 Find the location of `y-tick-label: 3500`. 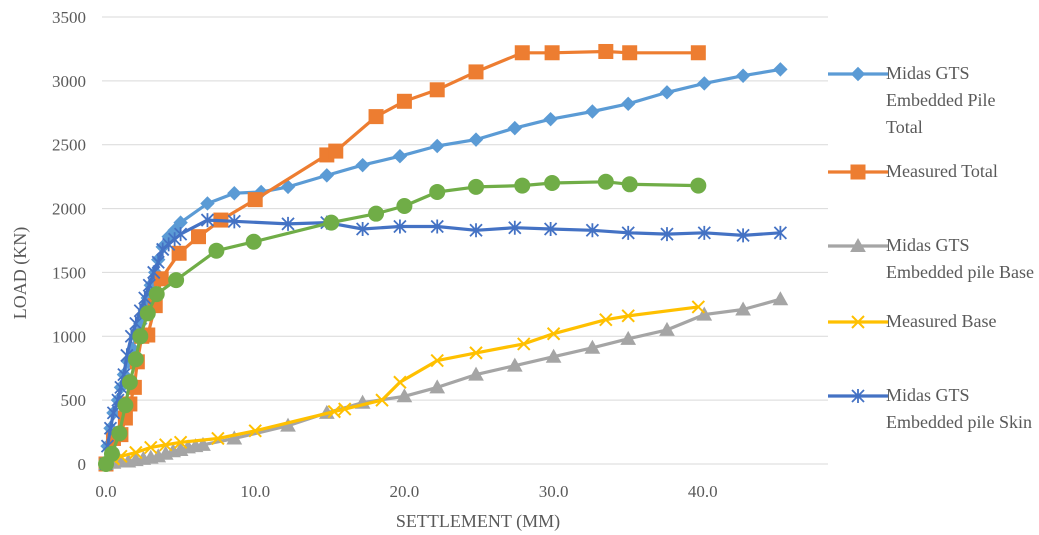

y-tick-label: 3500 is located at coordinates (69, 17).